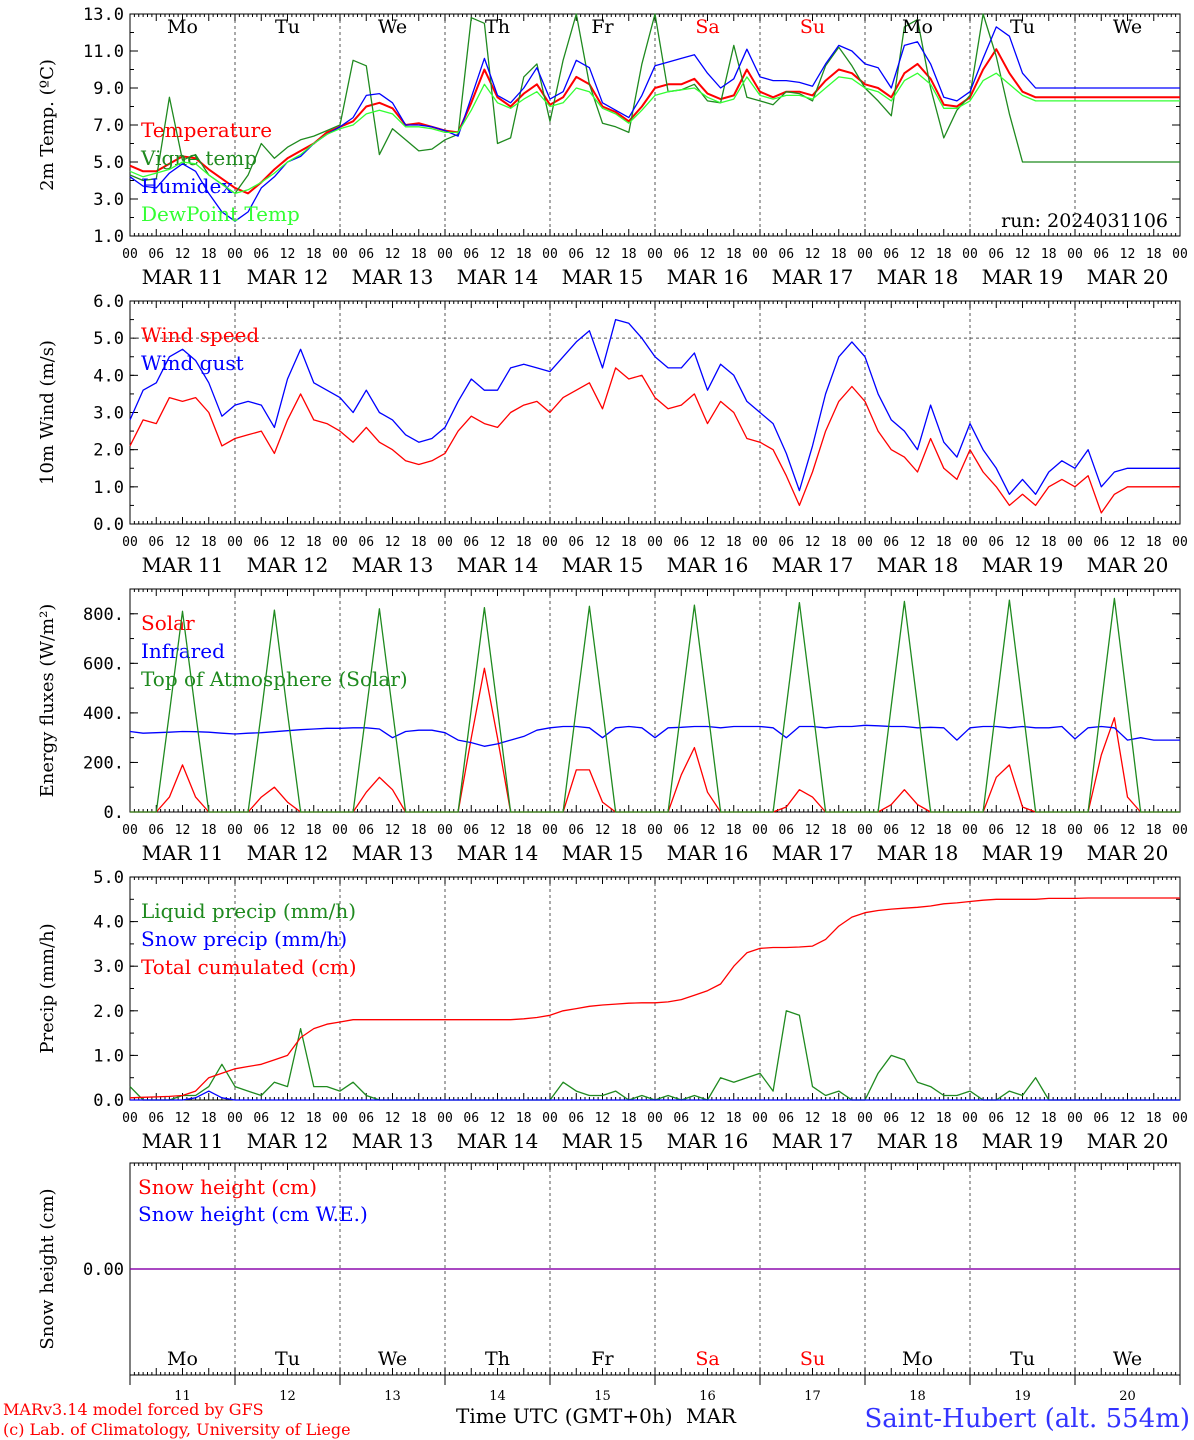 The image size is (1194, 1440). Describe the element at coordinates (274, 679) in the screenshot. I see `legend-entry: Top of Atmosphere (Solar)` at that location.